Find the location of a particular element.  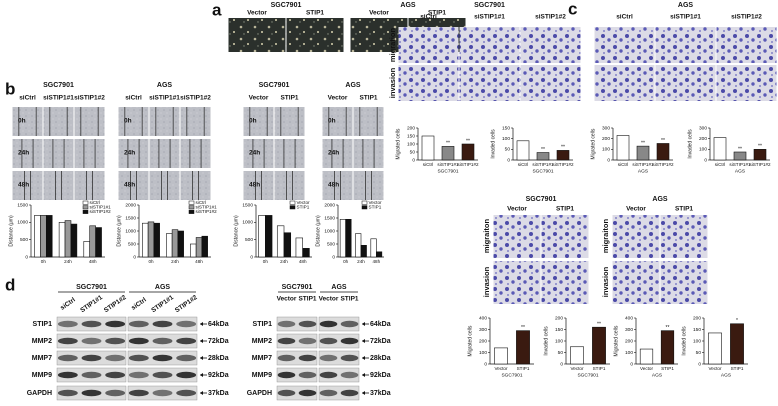

y-axis-label: Invaded cells is located at coordinates (690, 144).